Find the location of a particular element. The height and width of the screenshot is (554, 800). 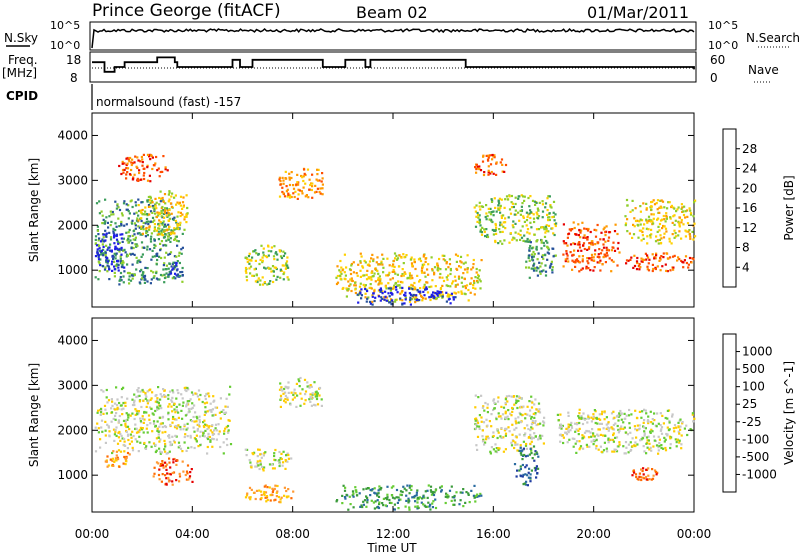

power-colorbar-tick: 28 is located at coordinates (749, 149).